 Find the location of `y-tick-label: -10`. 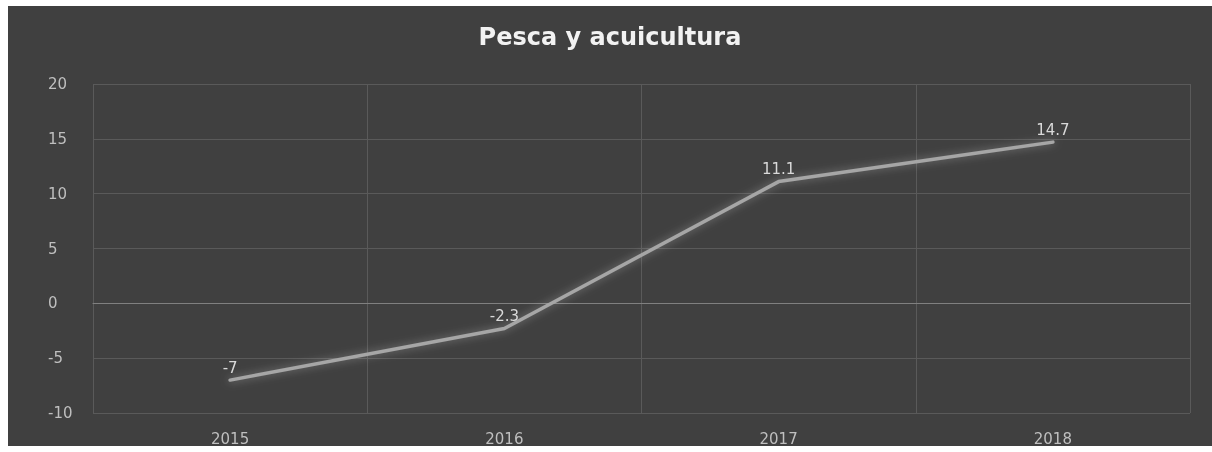

y-tick-label: -10 is located at coordinates (60, 413).